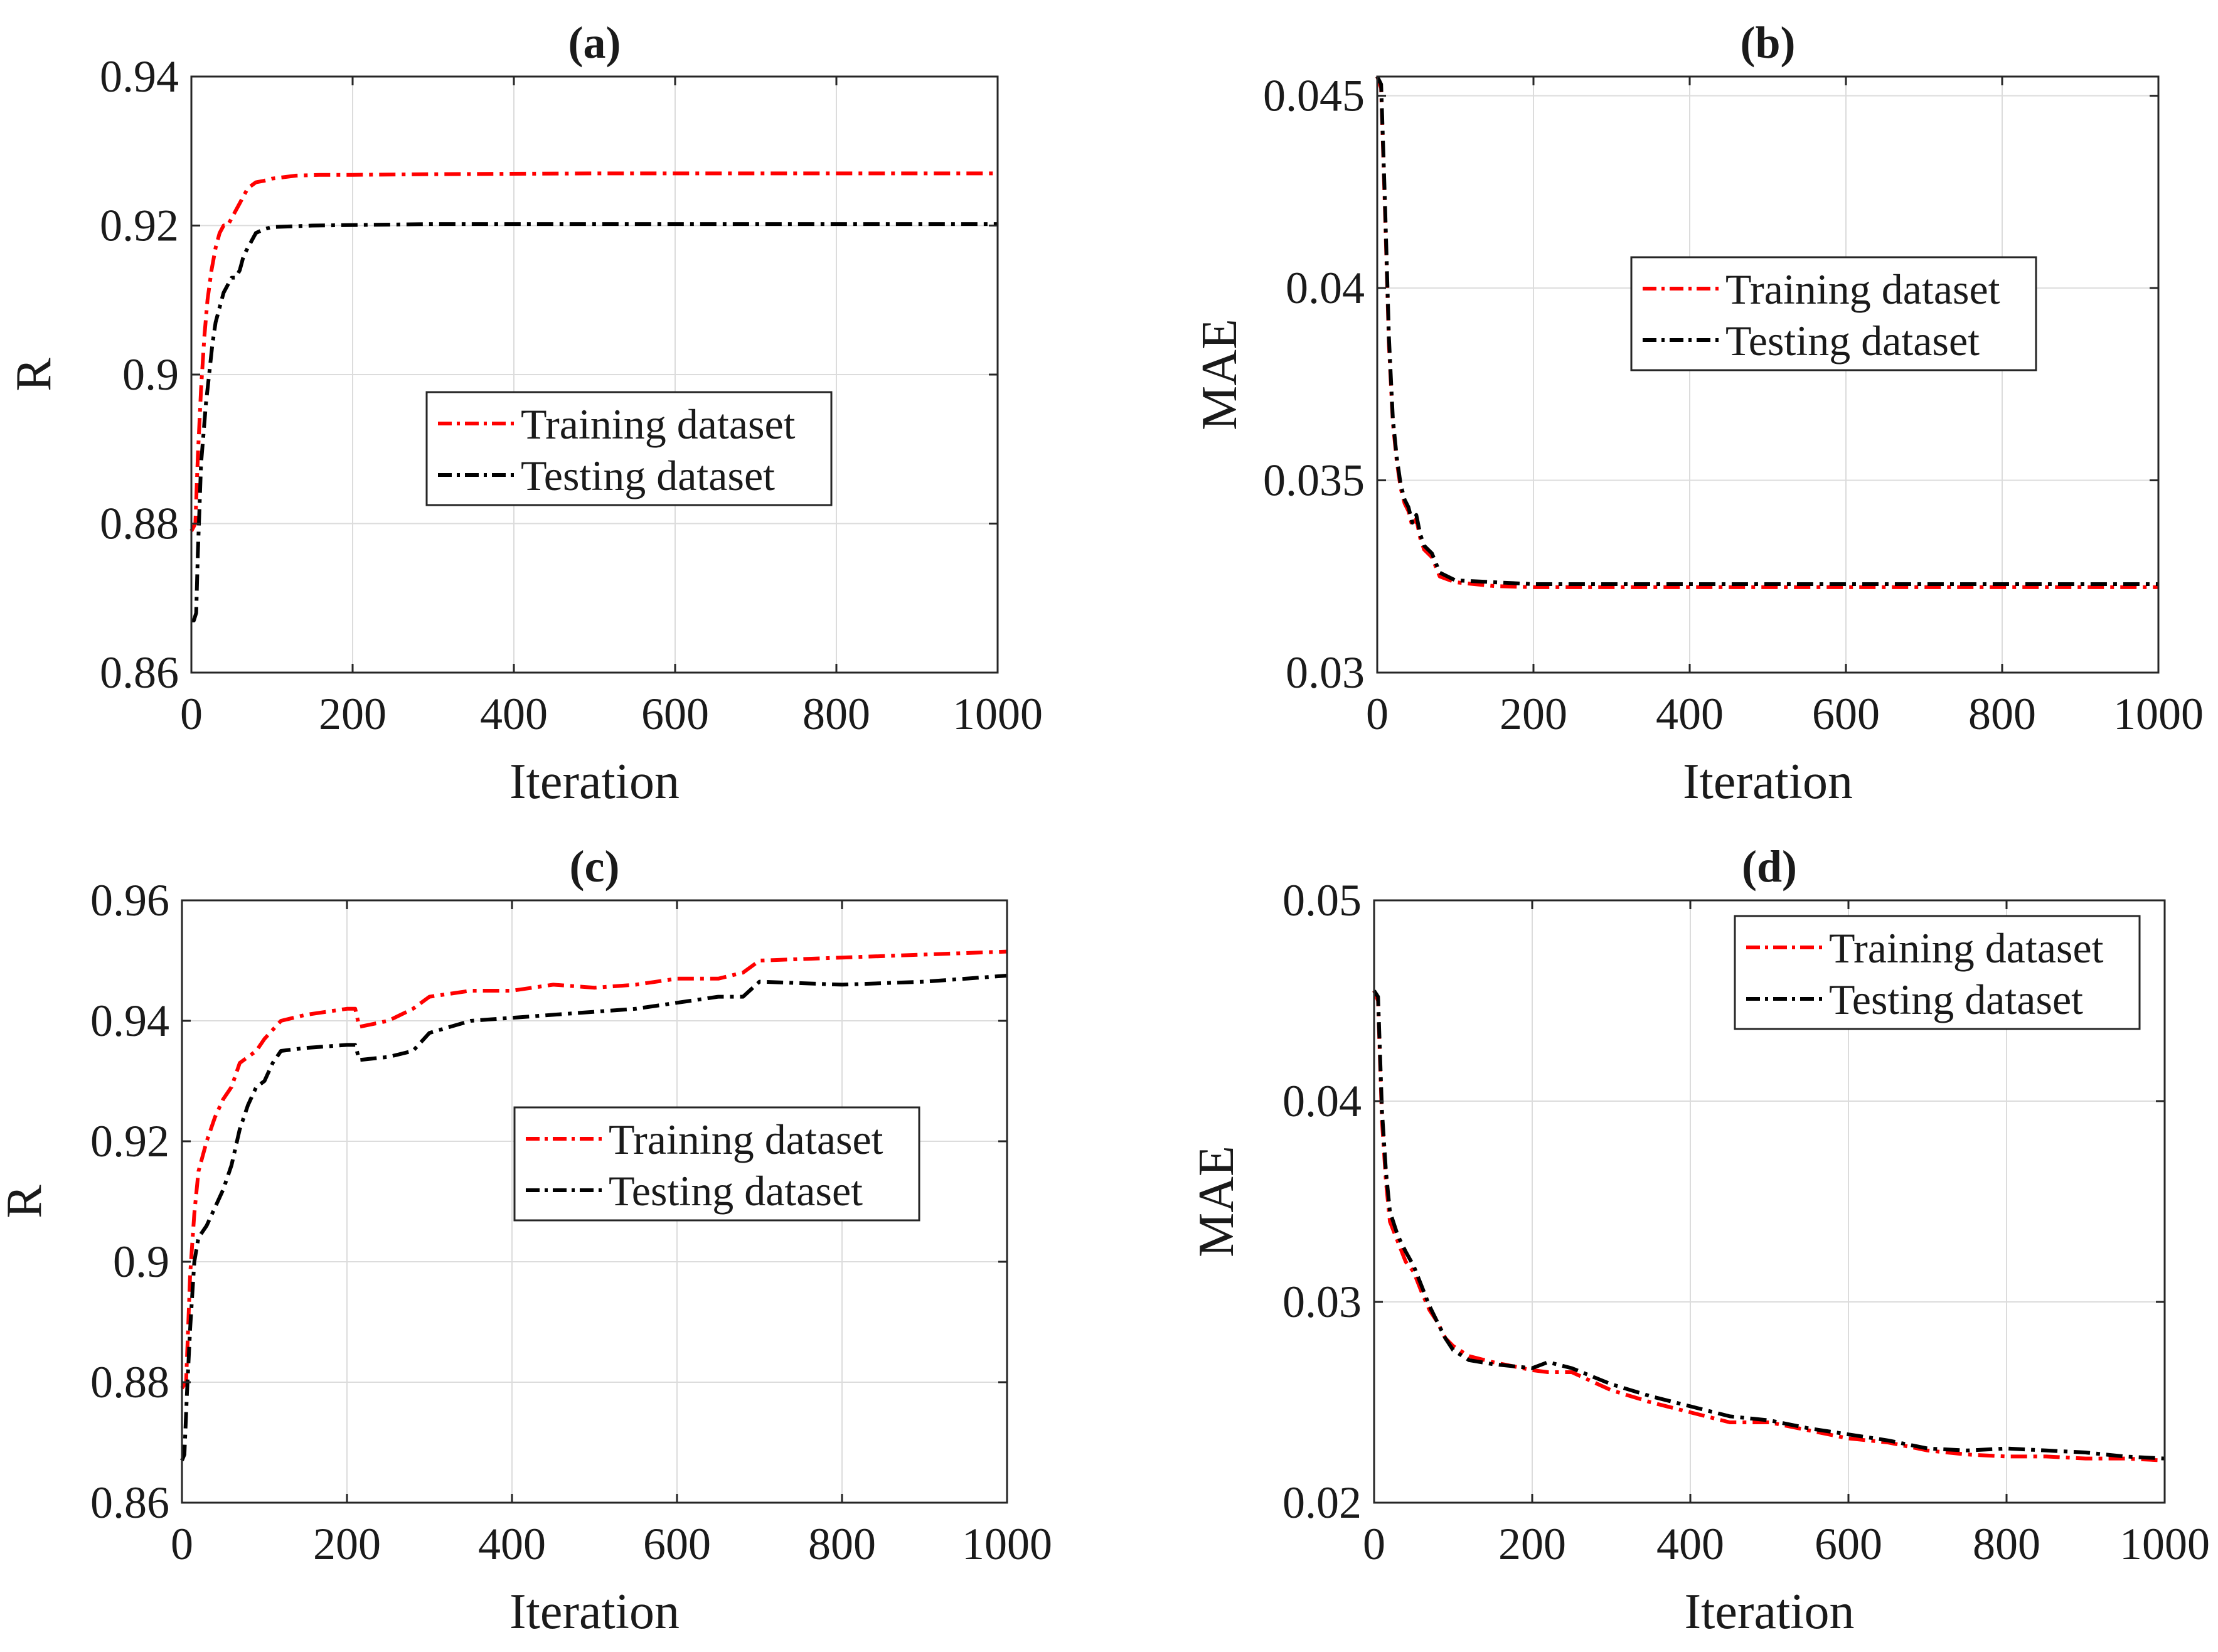  Describe the element at coordinates (1314, 481) in the screenshot. I see `y-tick-label: 0.035` at that location.